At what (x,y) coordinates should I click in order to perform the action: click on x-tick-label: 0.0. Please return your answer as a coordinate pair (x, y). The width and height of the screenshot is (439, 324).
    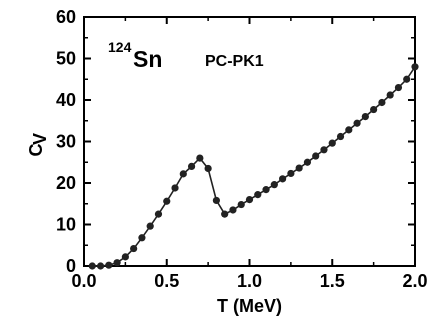
    Looking at the image, I should click on (83, 281).